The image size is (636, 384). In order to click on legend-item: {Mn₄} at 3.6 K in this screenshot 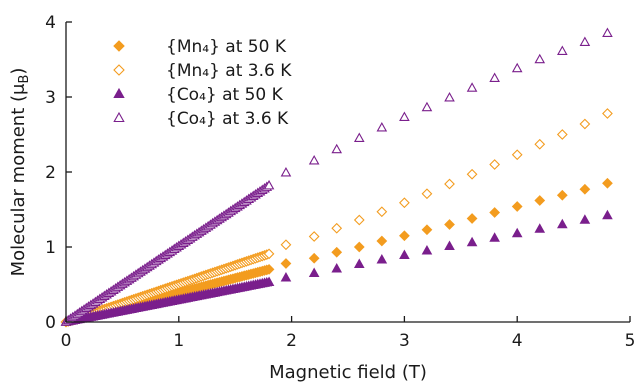, I will do `click(202, 71)`.